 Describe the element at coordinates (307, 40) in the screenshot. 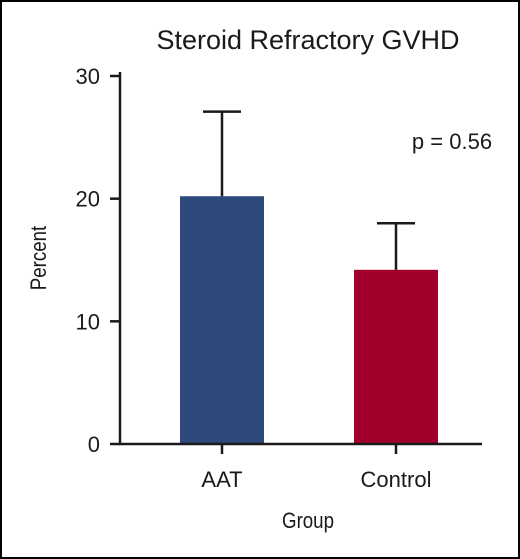

I see `chart-title: Steroid Refractory GVHD` at that location.